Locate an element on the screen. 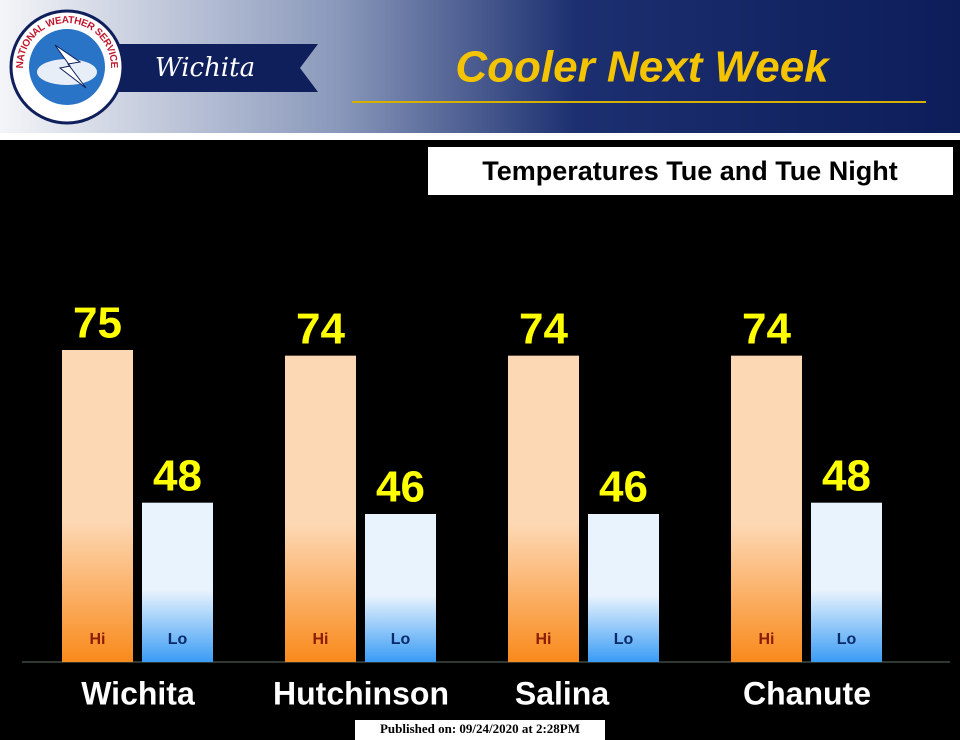 The width and height of the screenshot is (960, 740). category-label: Chanute is located at coordinates (807, 693).